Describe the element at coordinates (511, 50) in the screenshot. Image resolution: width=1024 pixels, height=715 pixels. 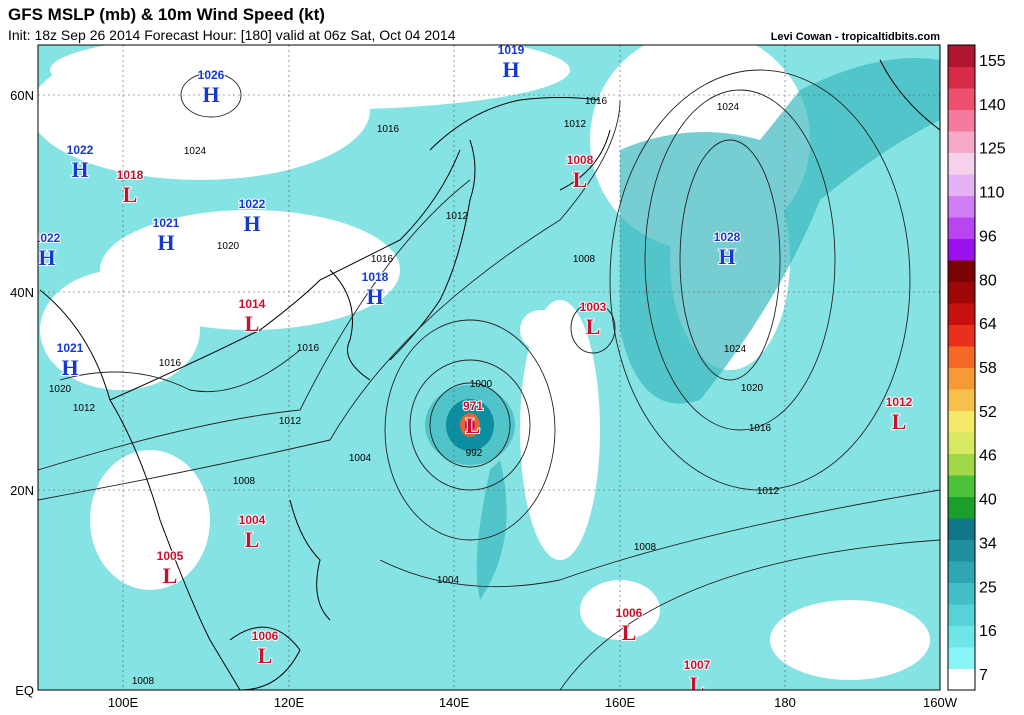
I see `center-value: 1019` at that location.